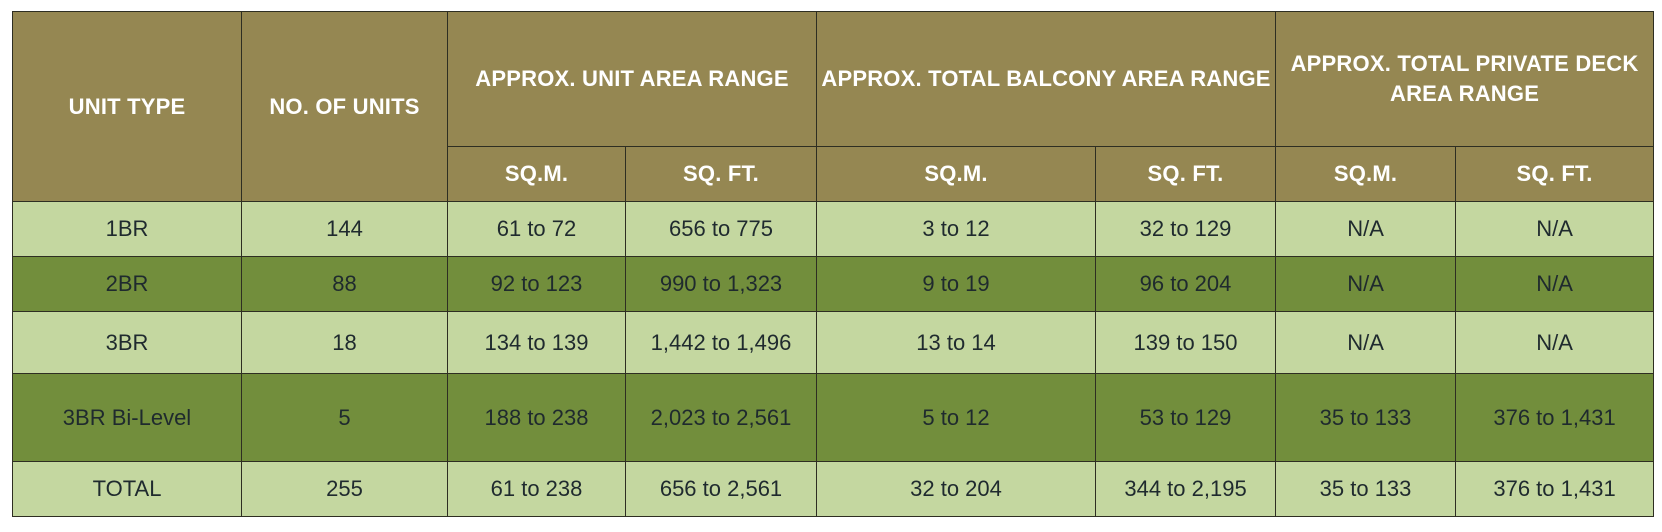 The height and width of the screenshot is (532, 1662). I want to click on cell-unit-type: 1BR, so click(127, 229).